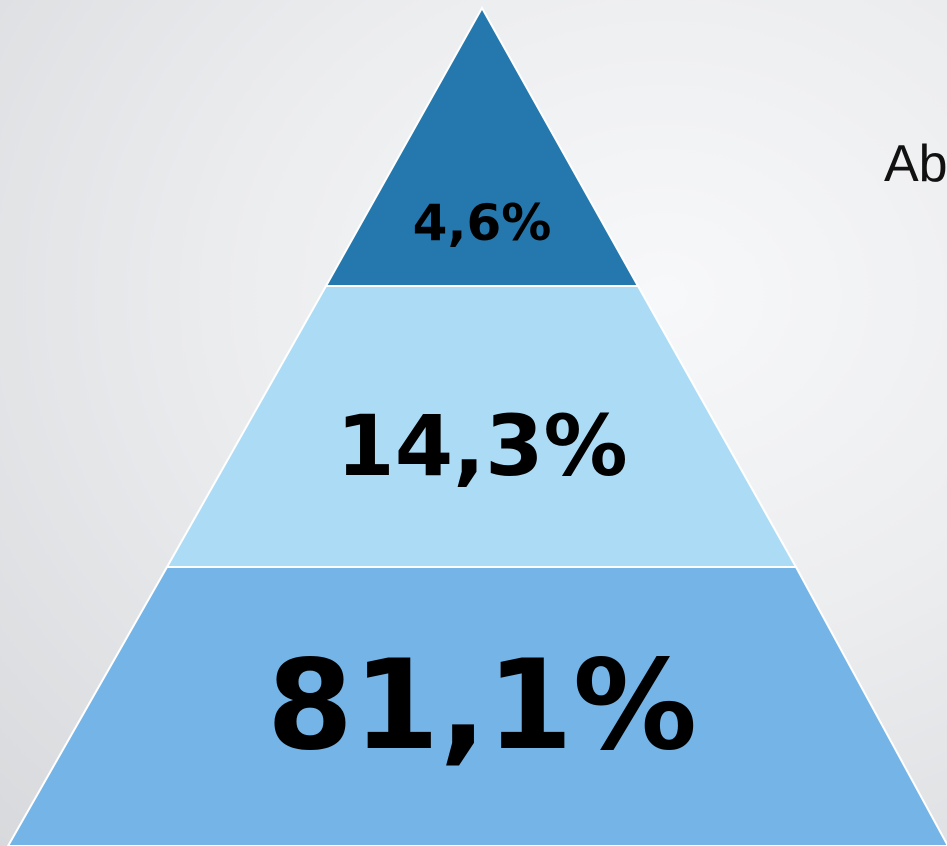 This screenshot has width=947, height=846. What do you see at coordinates (481, 446) in the screenshot?
I see `tier-middle-label: 14,3%` at bounding box center [481, 446].